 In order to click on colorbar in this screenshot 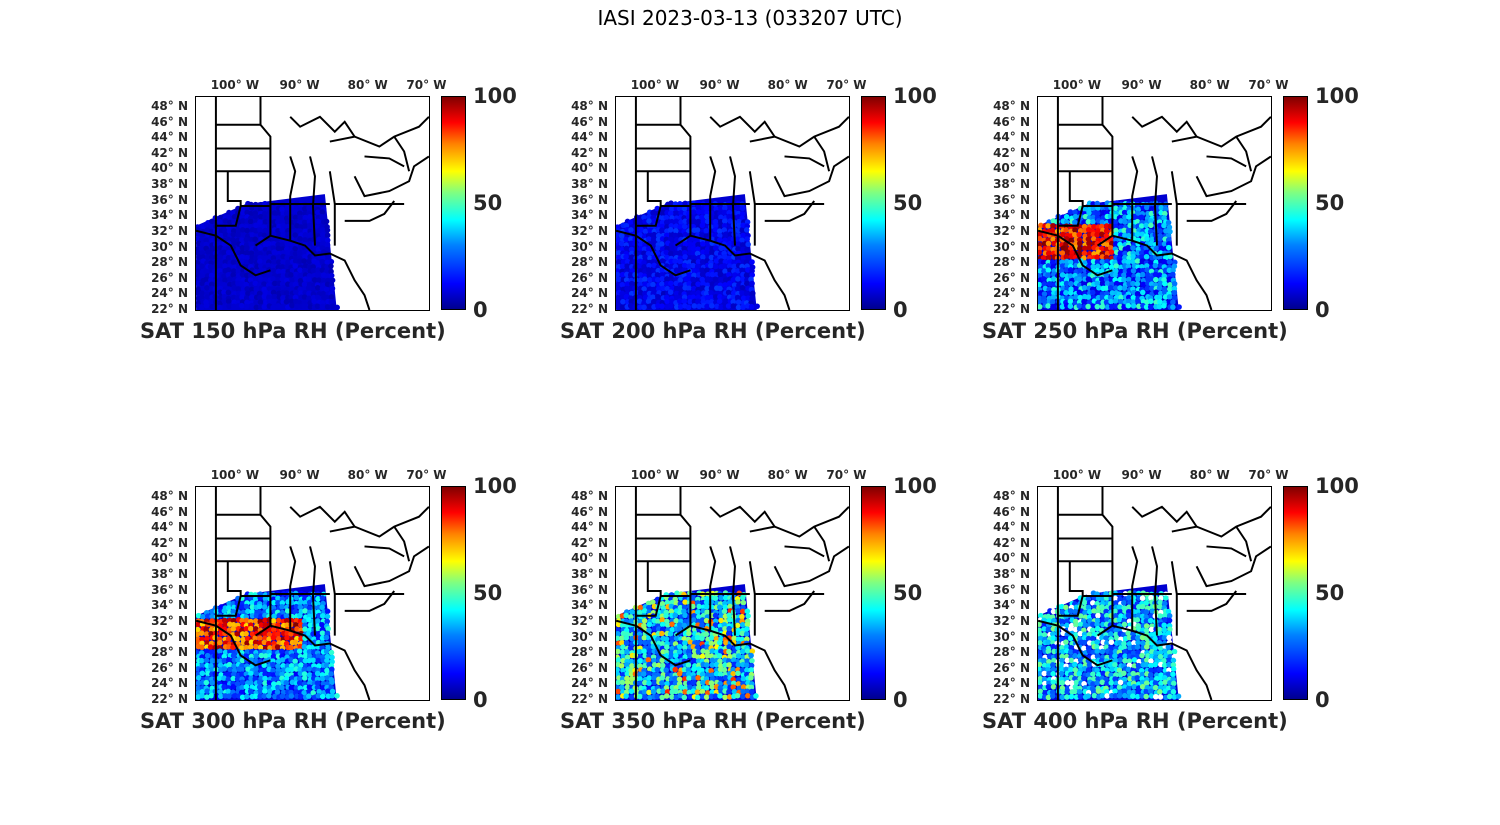, I will do `click(873, 203)`.